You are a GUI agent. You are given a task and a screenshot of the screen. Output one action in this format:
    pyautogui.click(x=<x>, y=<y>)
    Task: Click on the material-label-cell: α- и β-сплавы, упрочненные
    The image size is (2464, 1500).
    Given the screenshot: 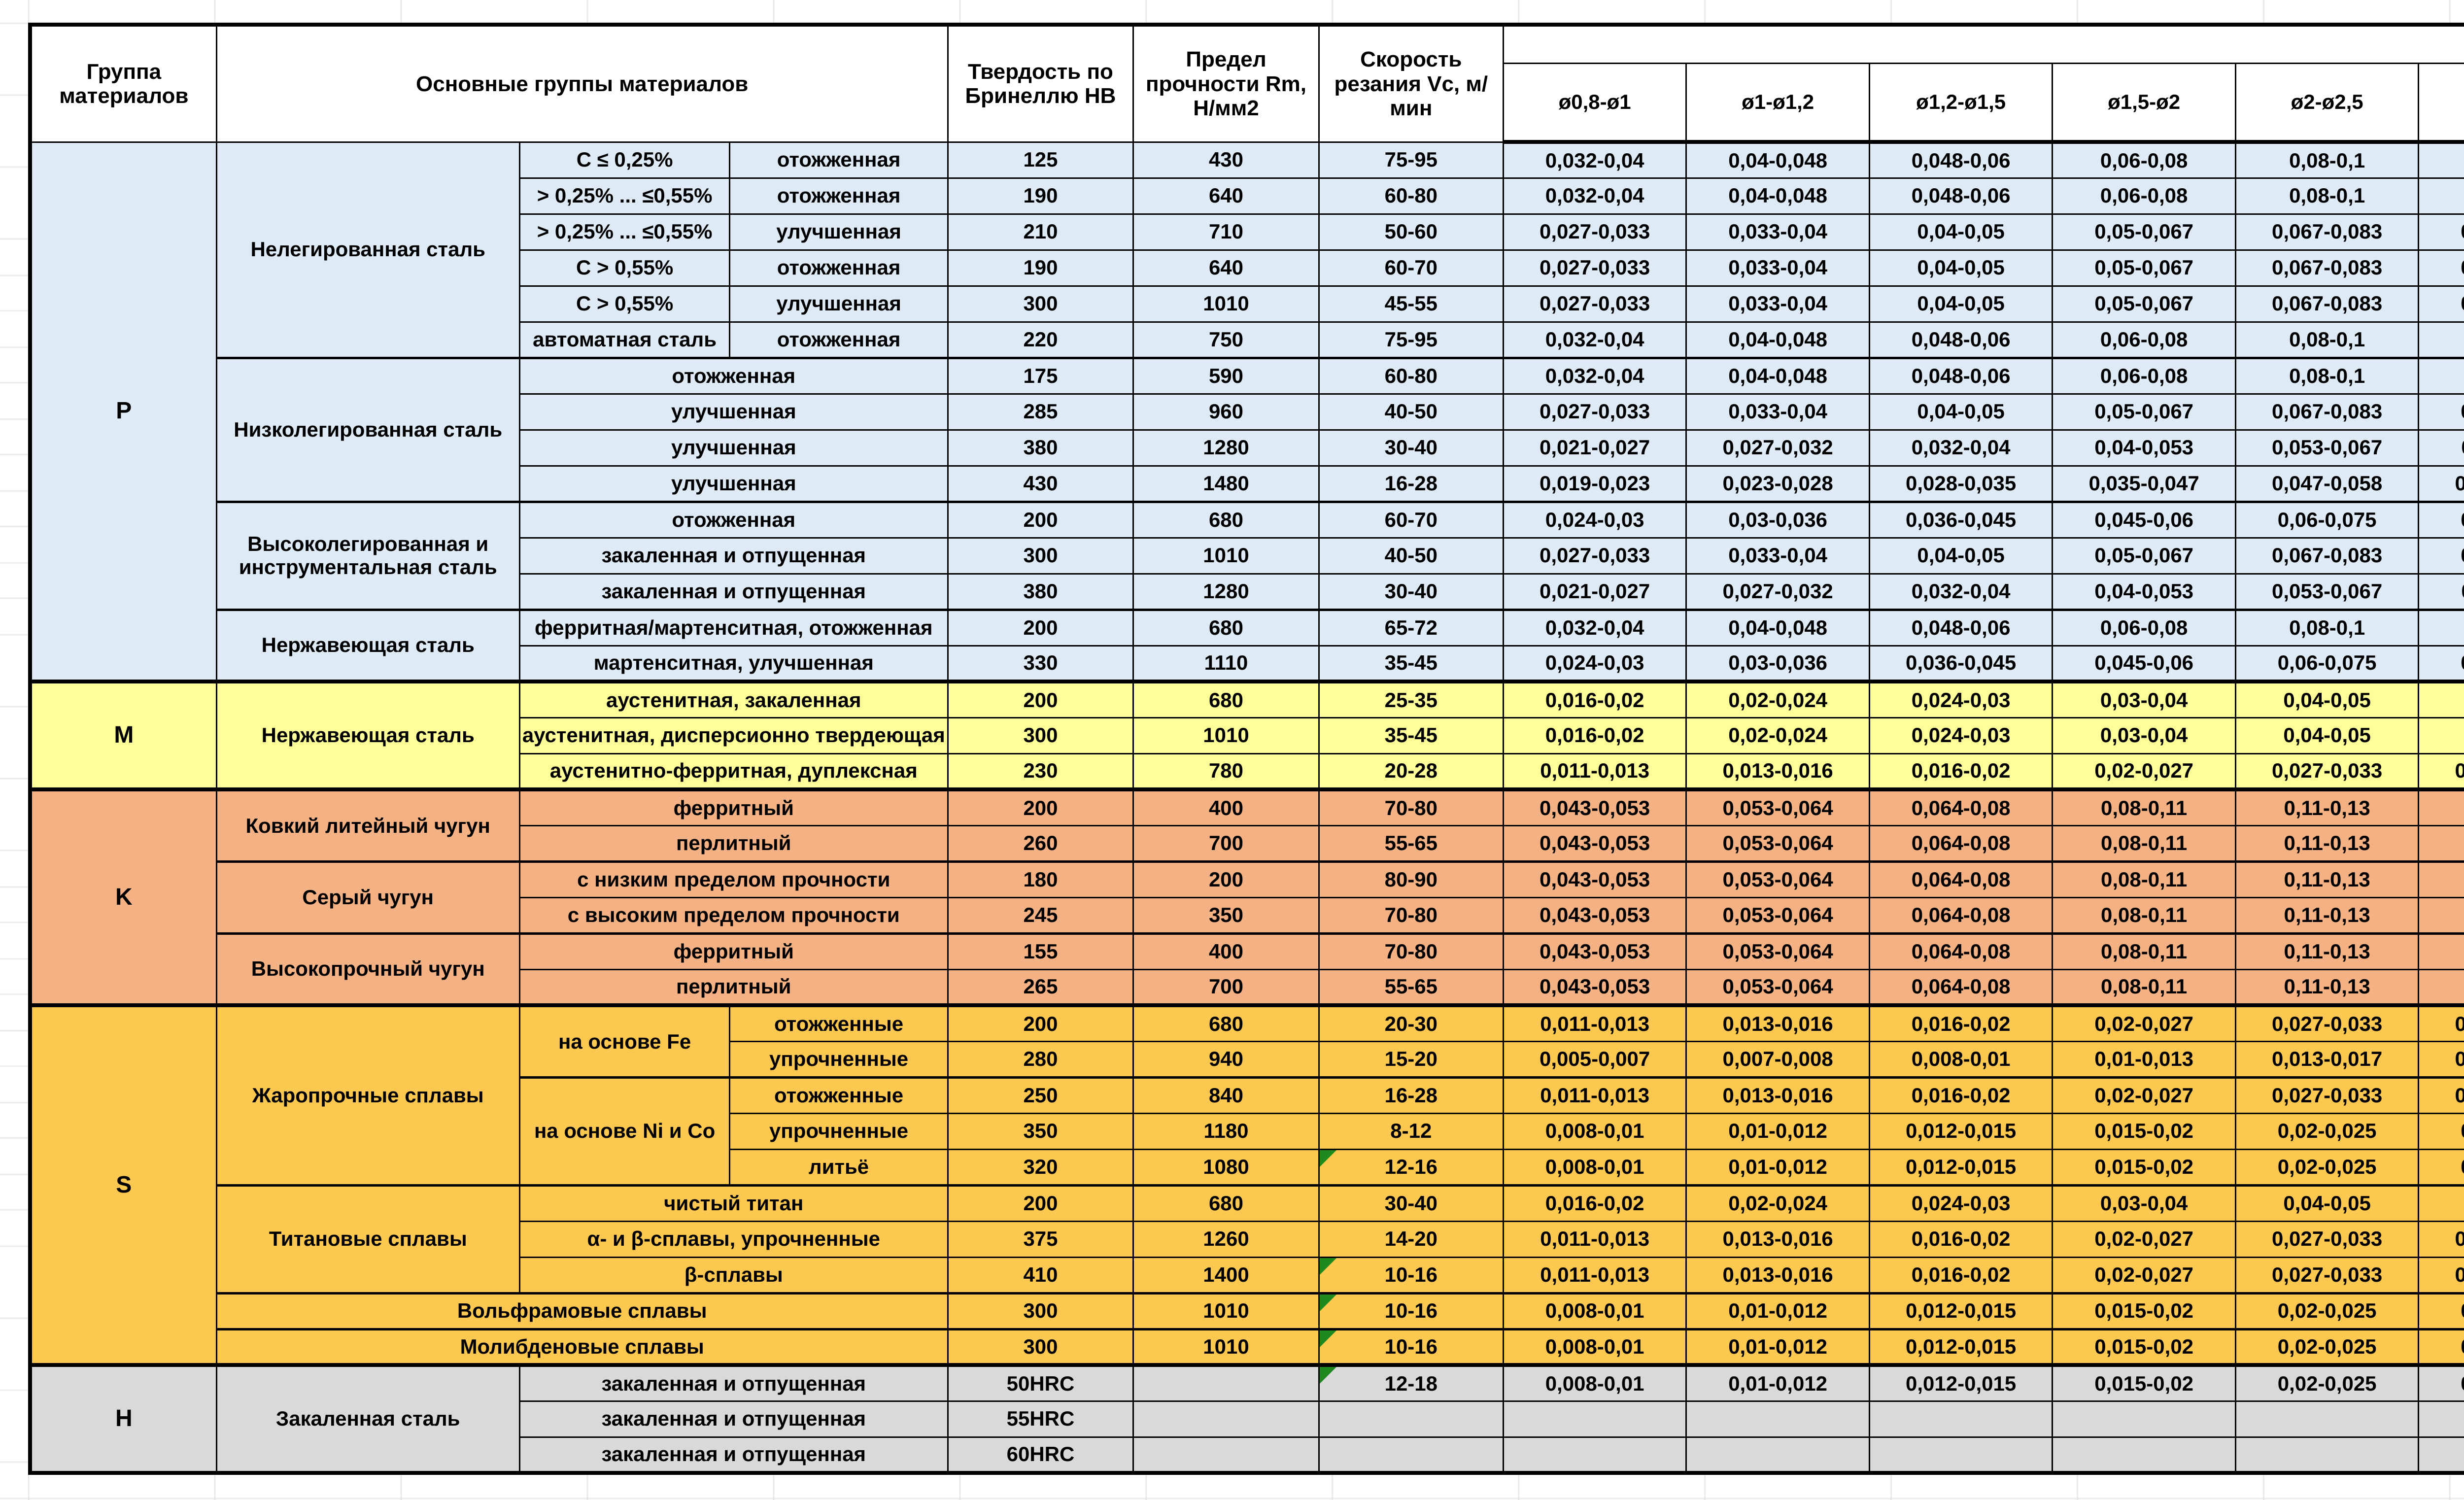 What is the action you would take?
    pyautogui.click(x=733, y=1239)
    